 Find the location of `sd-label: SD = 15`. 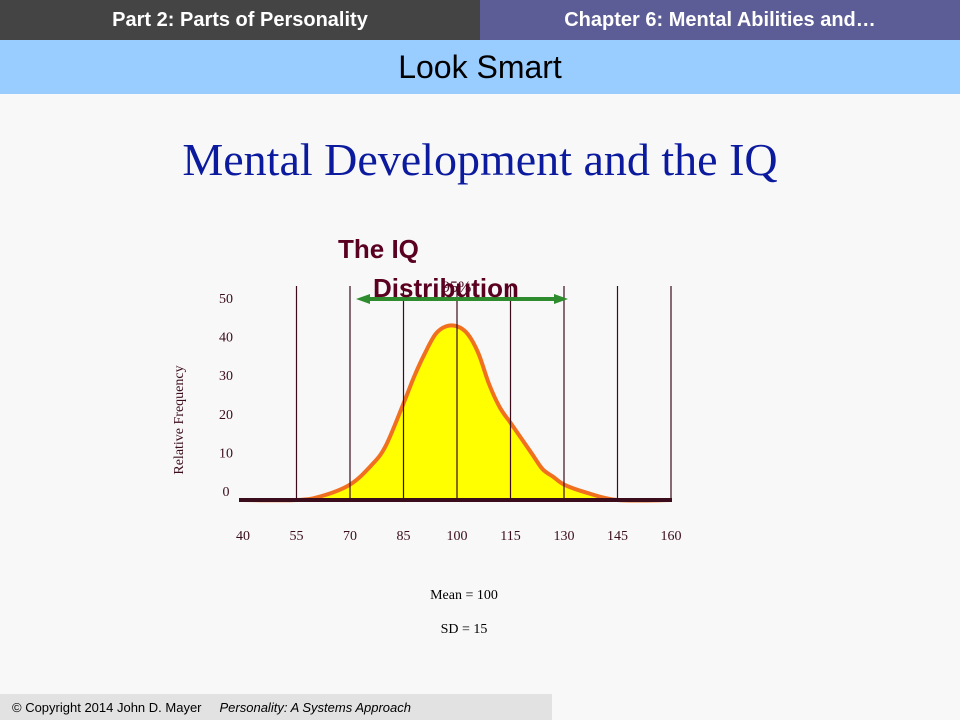

sd-label: SD = 15 is located at coordinates (464, 629).